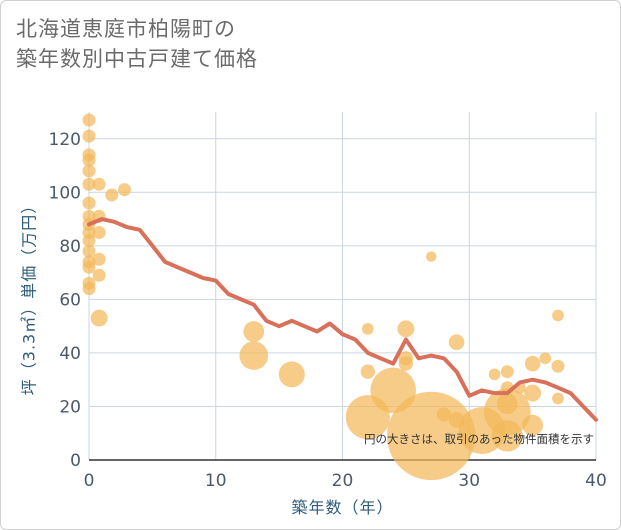  Describe the element at coordinates (70, 300) in the screenshot. I see `y-tick-label: 60` at that location.